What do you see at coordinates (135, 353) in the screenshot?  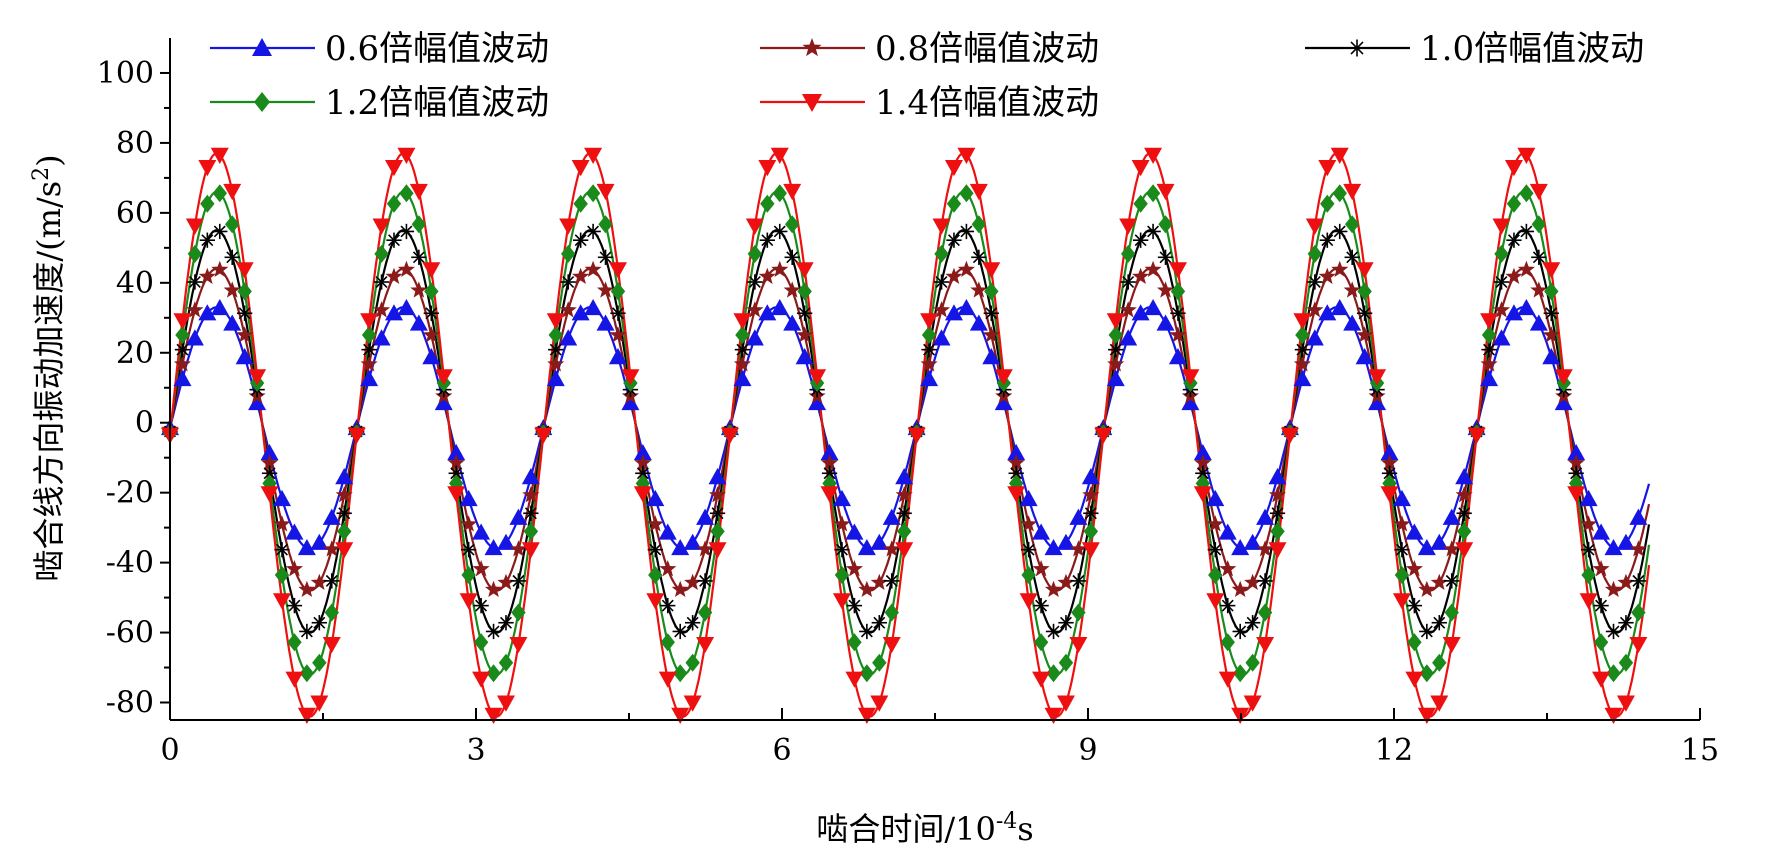 I see `y-tick-label: 20` at bounding box center [135, 353].